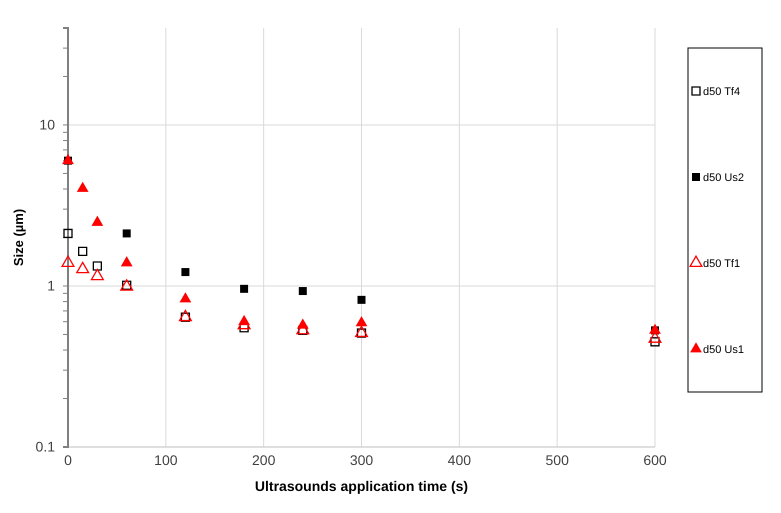 This screenshot has width=781, height=513. What do you see at coordinates (723, 350) in the screenshot?
I see `legend-label: d50 Us1` at bounding box center [723, 350].